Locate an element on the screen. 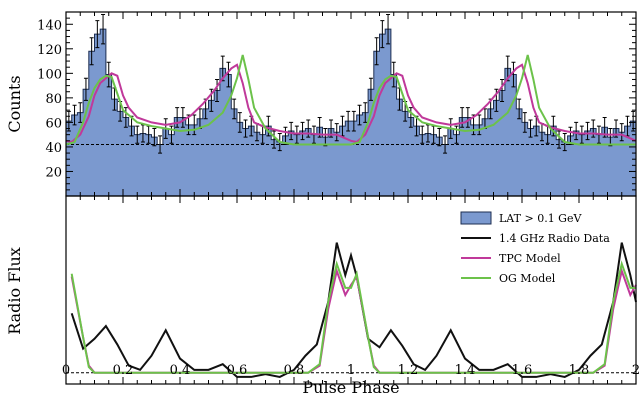 The height and width of the screenshot is (397, 641). y-tick-label: 100 is located at coordinates (49, 74).